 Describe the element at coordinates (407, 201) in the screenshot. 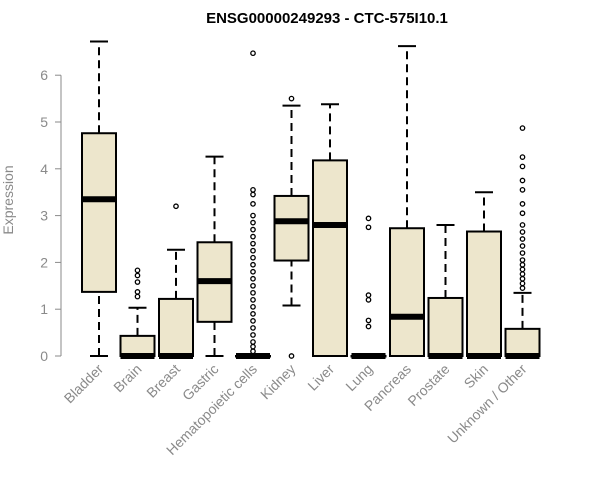

I see `box-pancreas` at that location.